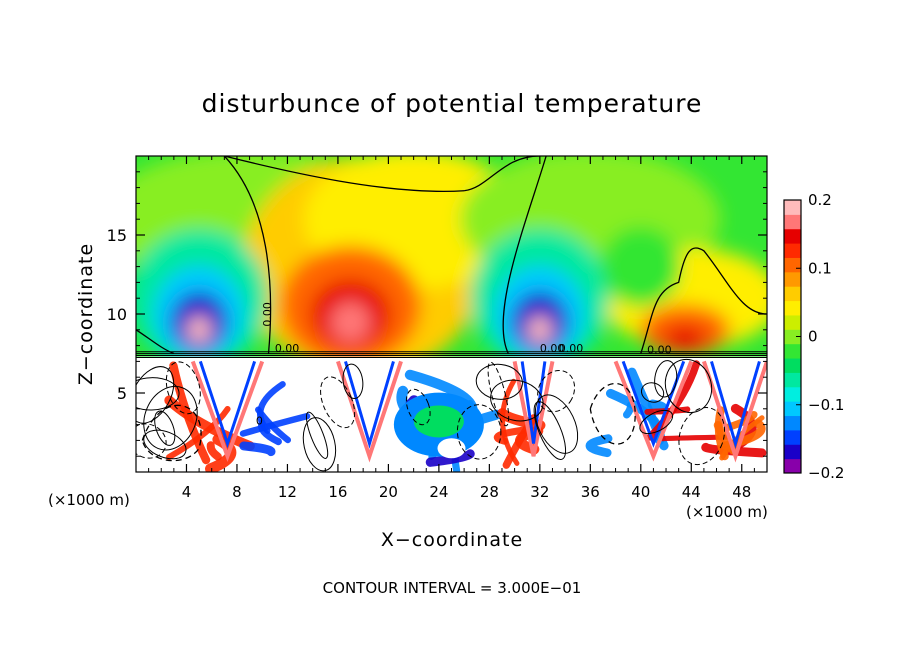 Image resolution: width=904 pixels, height=654 pixels. What do you see at coordinates (388, 492) in the screenshot?
I see `x-tick-label: 20` at bounding box center [388, 492].